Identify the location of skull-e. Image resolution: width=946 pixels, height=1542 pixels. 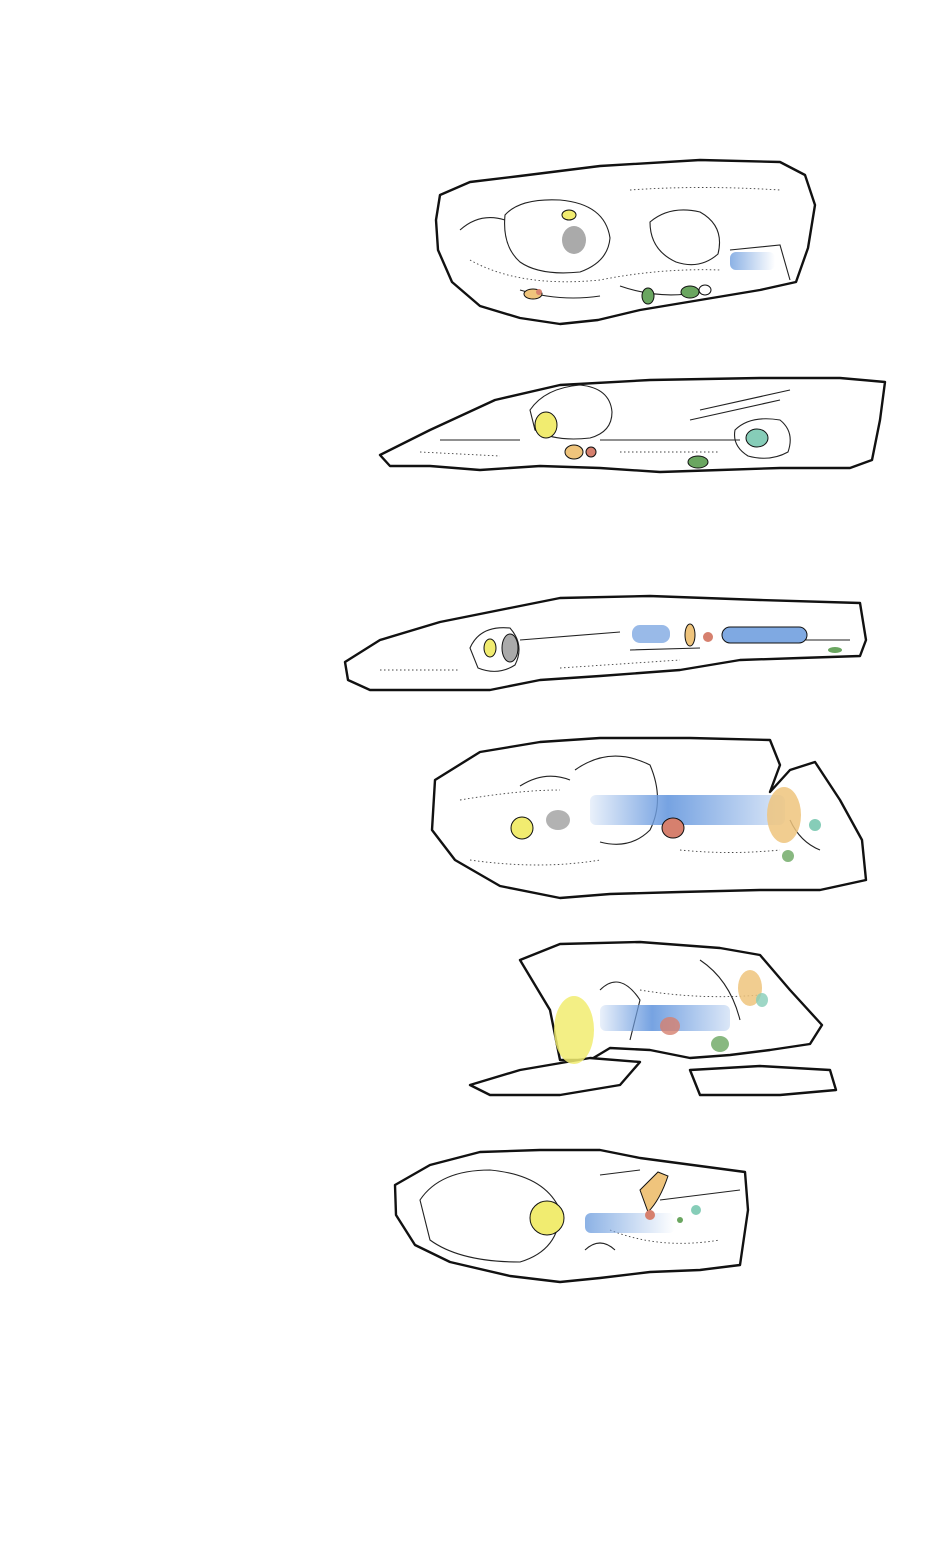
(649, 818).